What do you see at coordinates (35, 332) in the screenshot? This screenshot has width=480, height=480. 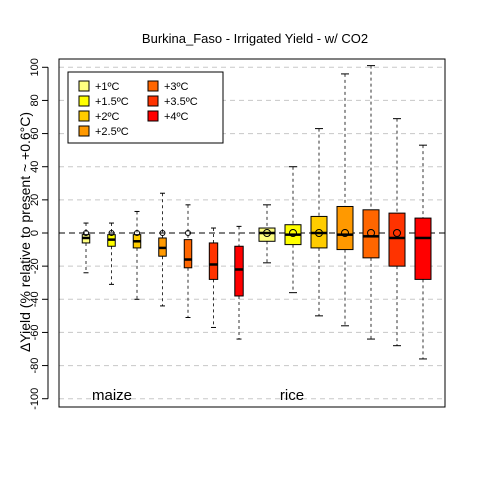 I see `y-tick-label: -60` at bounding box center [35, 332].